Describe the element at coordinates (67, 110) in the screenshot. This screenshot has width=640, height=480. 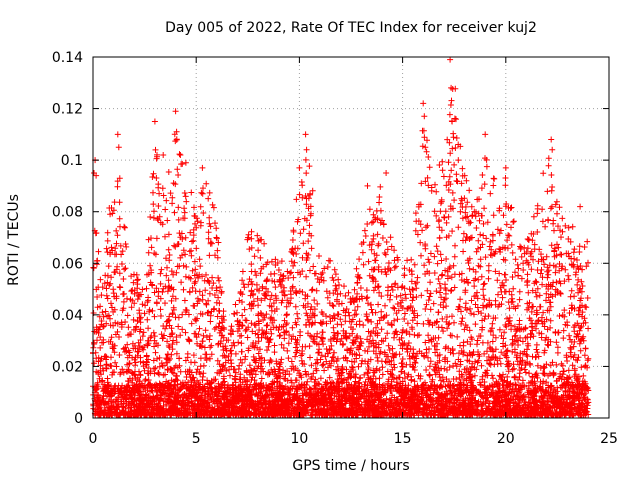
I see `y-tick-label: 0.12` at that location.